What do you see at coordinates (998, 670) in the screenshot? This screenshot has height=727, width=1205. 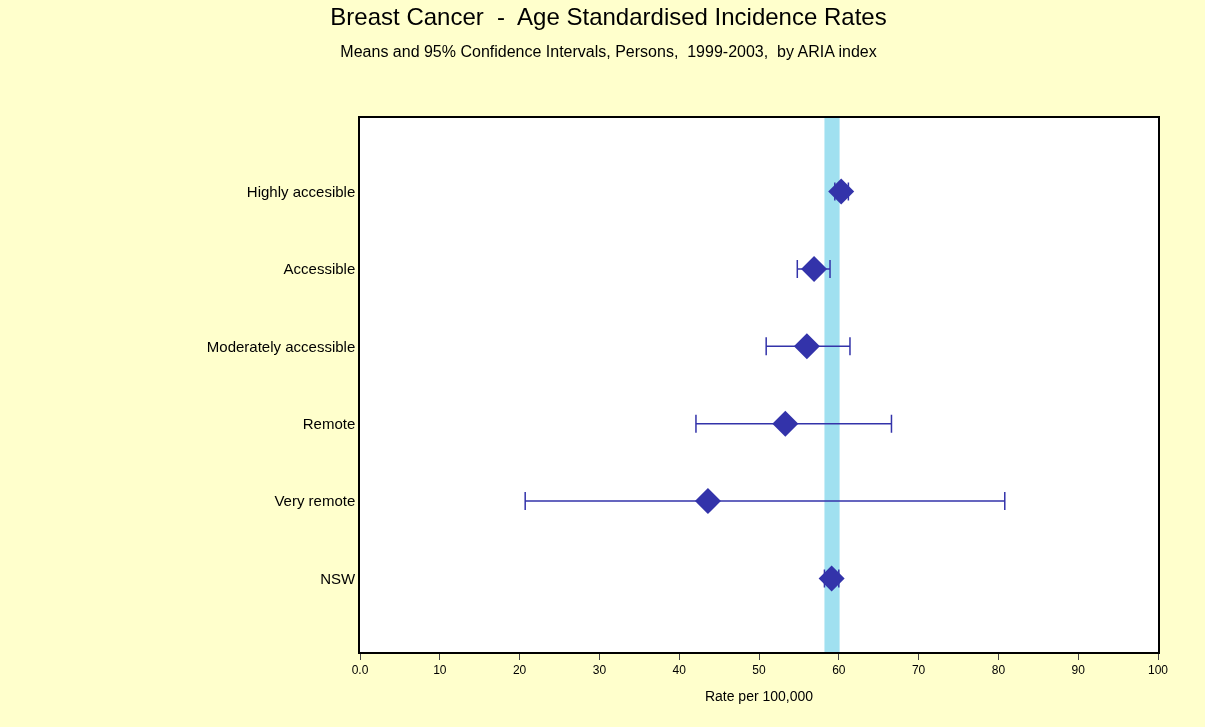 I see `x-tick-label: 80` at bounding box center [998, 670].